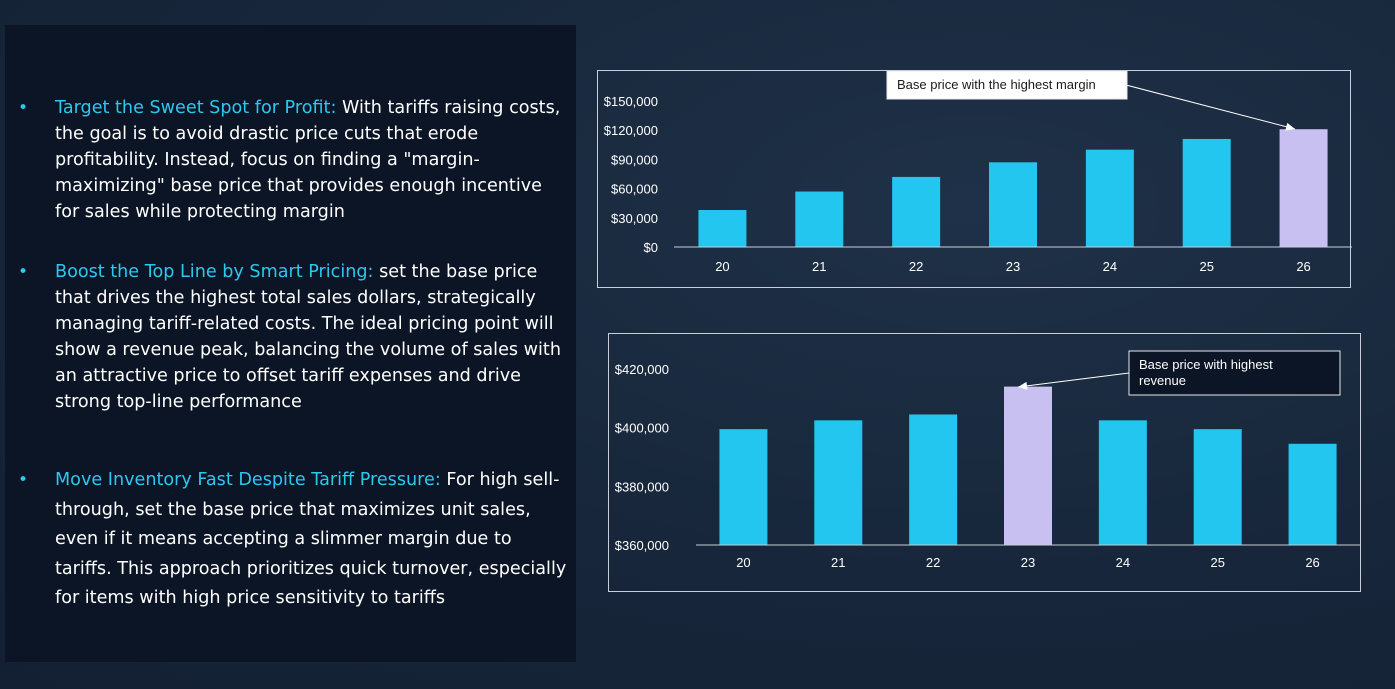  Describe the element at coordinates (642, 369) in the screenshot. I see `y-tick-label: $420,000` at that location.